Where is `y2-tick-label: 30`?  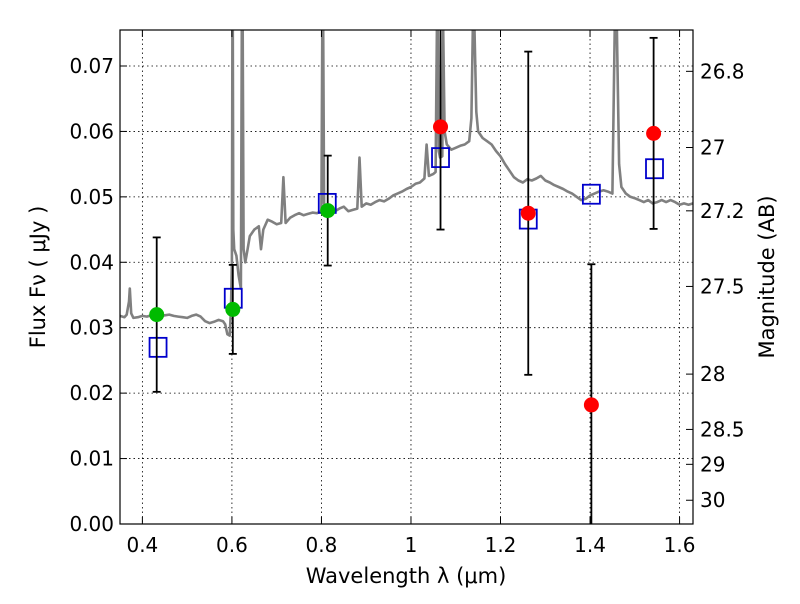
y2-tick-label: 30 is located at coordinates (712, 500).